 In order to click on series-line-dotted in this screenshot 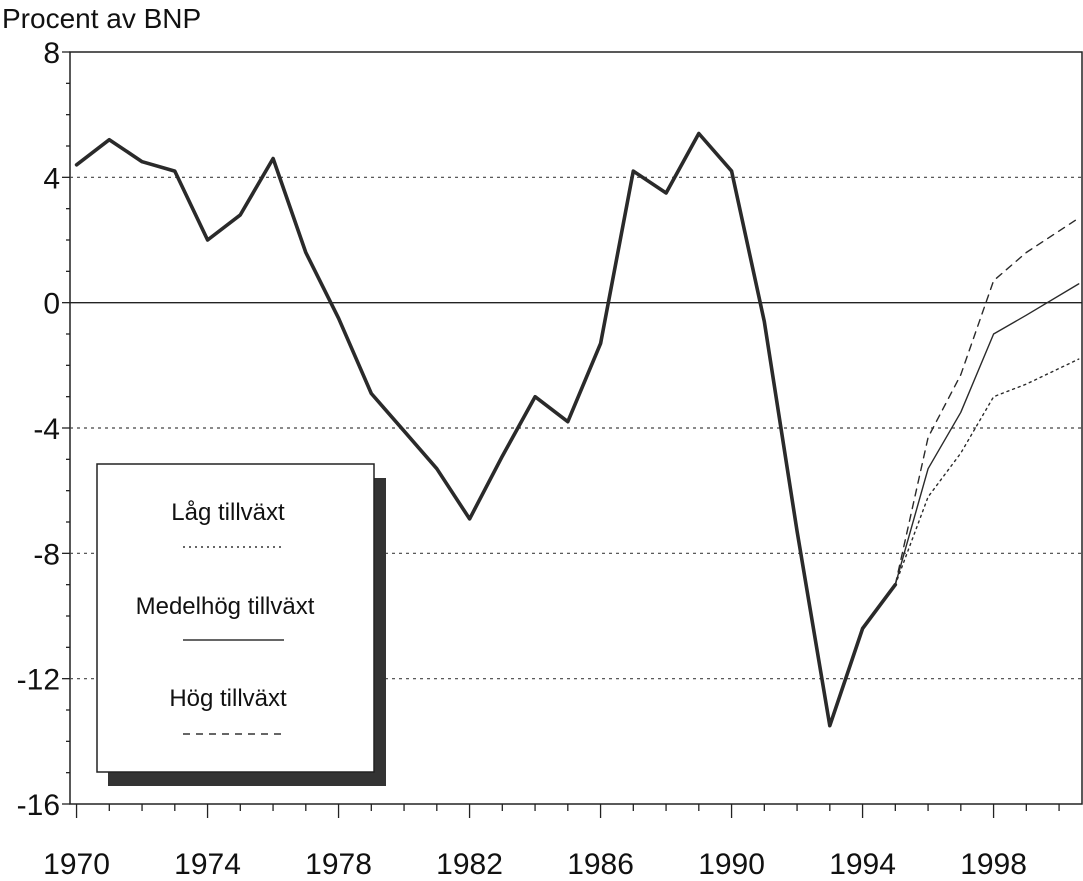, I will do `click(987, 472)`.